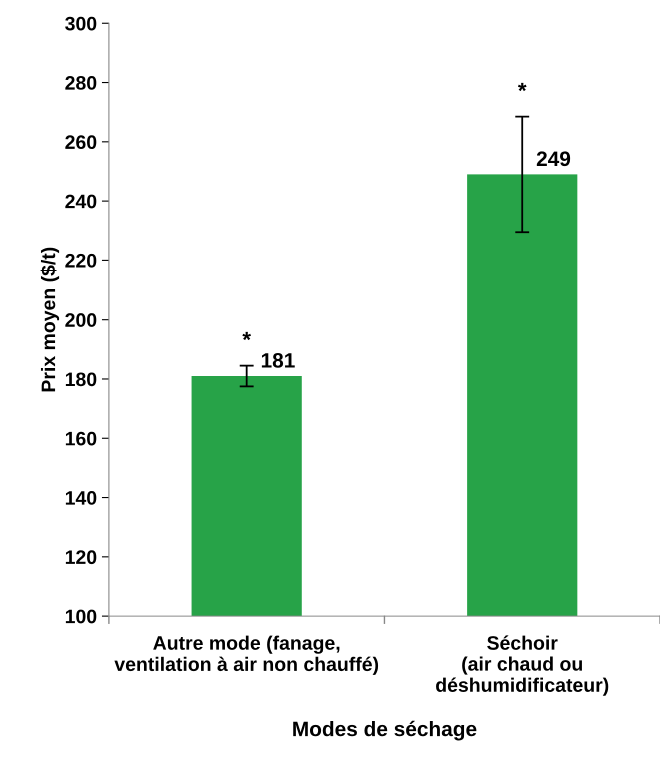  Describe the element at coordinates (81, 617) in the screenshot. I see `y-tick-label: 100` at that location.